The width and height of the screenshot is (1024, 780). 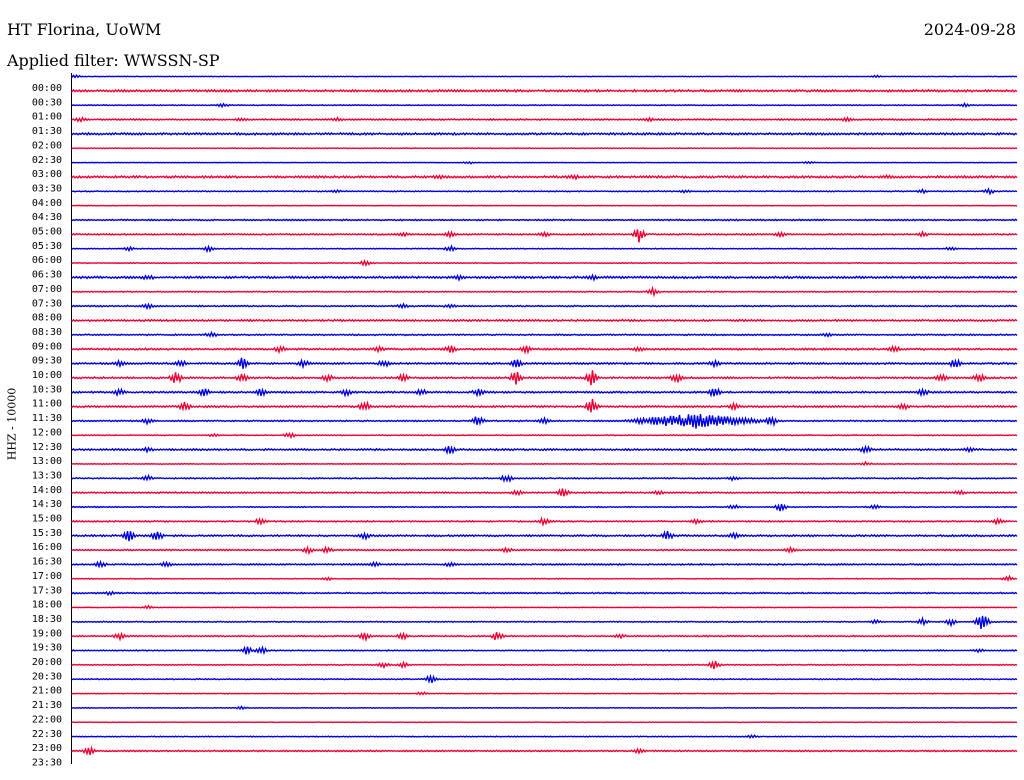 I want to click on trace-row-22:00, so click(x=544, y=708).